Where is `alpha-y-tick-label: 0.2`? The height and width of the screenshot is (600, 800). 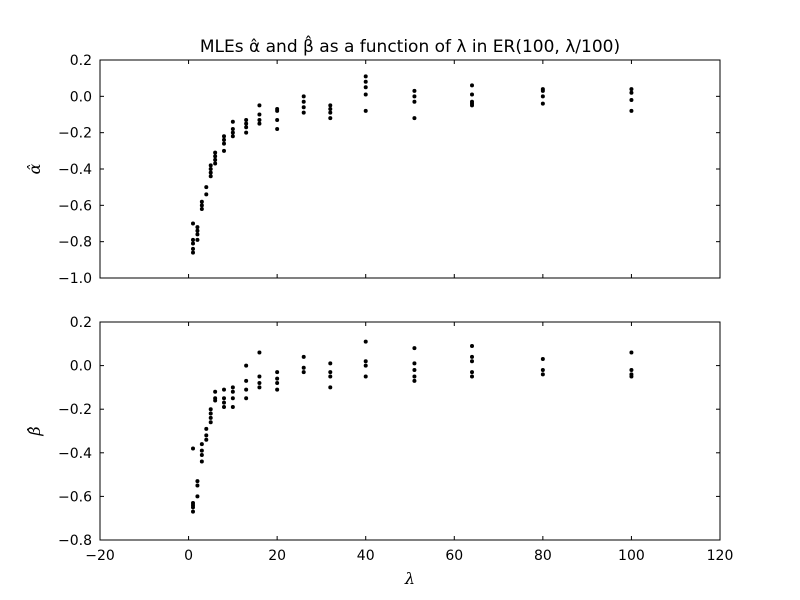
alpha-y-tick-label: 0.2 is located at coordinates (81, 61).